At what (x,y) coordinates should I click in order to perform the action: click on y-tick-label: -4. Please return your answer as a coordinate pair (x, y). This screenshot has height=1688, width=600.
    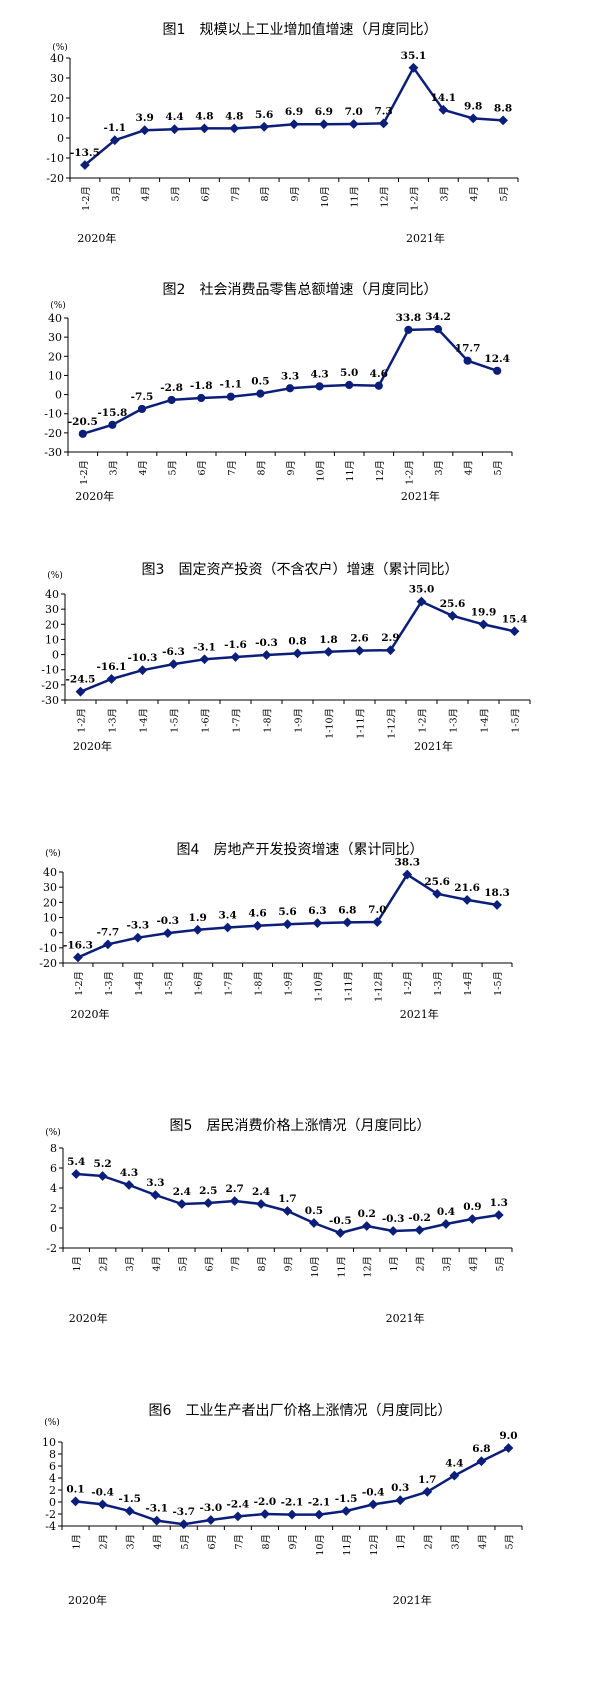
    Looking at the image, I should click on (50, 1526).